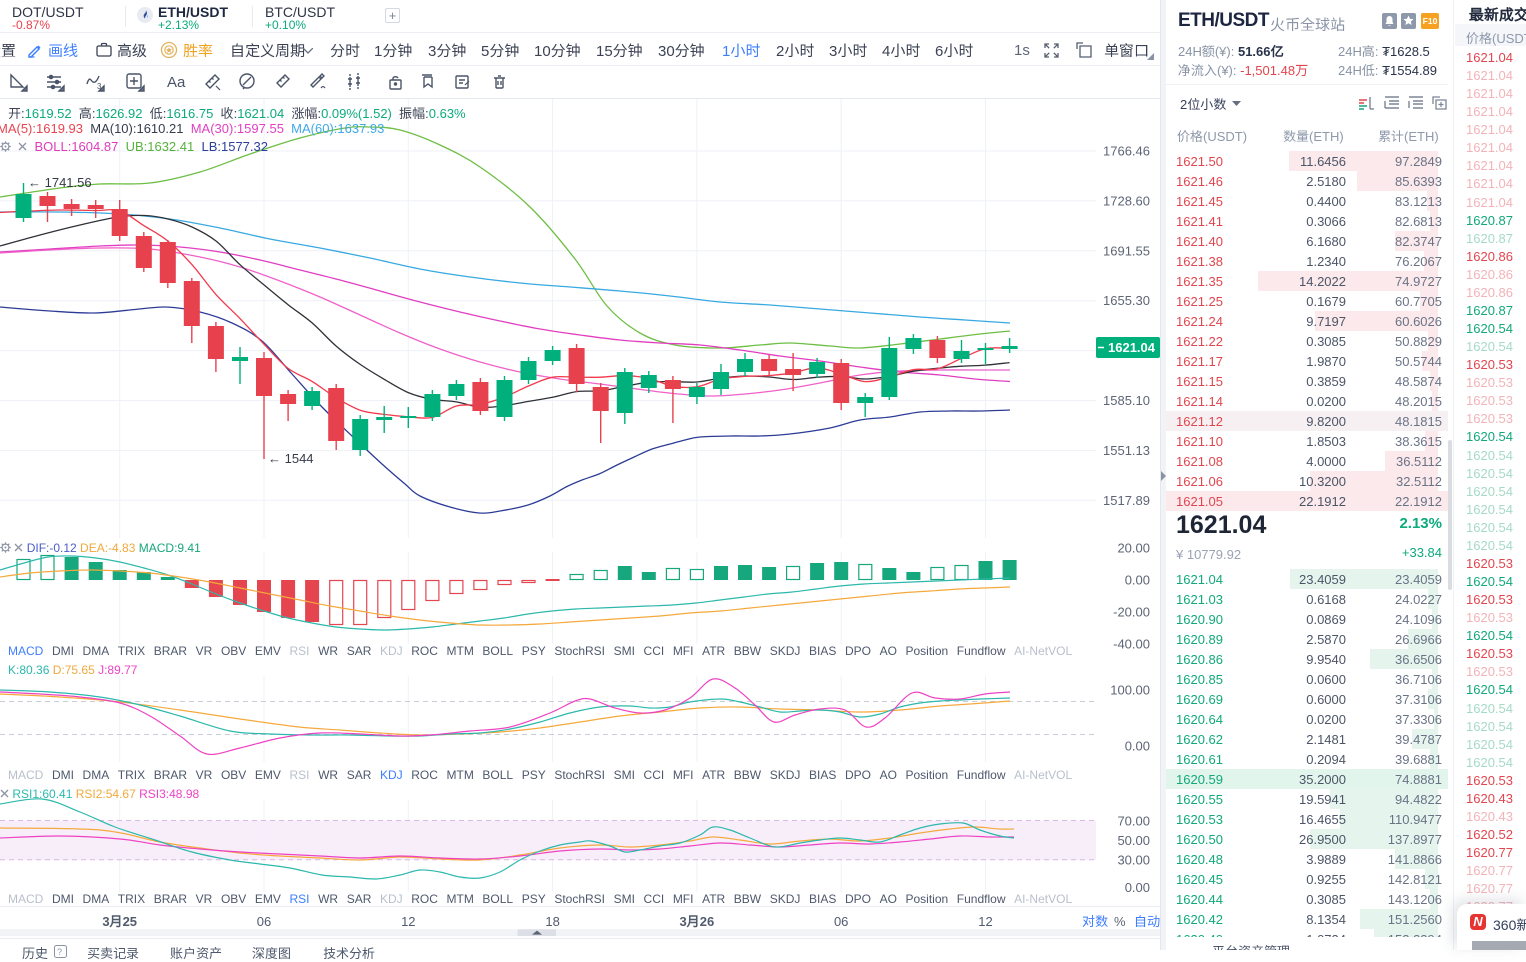  Describe the element at coordinates (1126, 300) in the screenshot. I see `svg-text: 1655.30` at that location.